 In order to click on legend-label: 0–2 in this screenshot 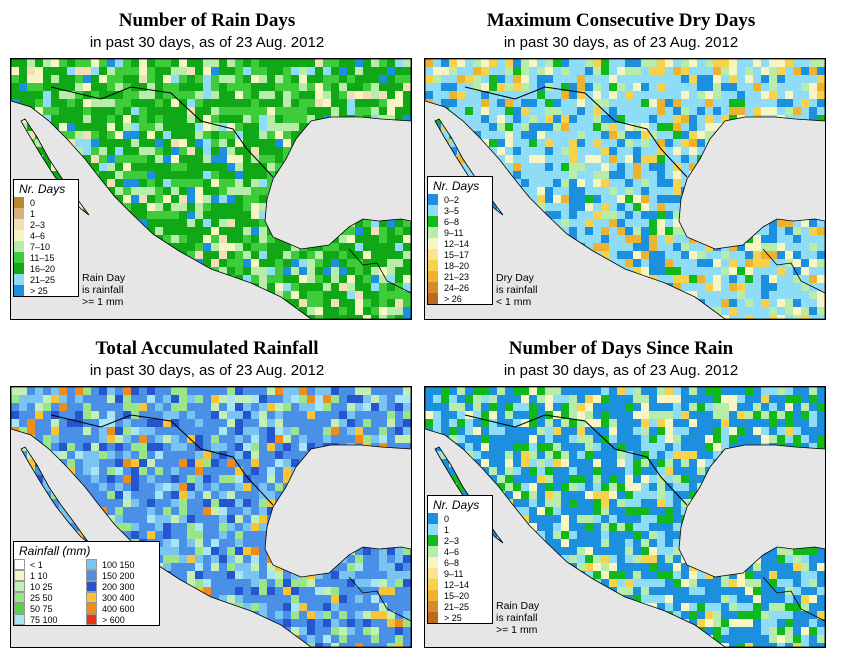, I will do `click(452, 199)`.